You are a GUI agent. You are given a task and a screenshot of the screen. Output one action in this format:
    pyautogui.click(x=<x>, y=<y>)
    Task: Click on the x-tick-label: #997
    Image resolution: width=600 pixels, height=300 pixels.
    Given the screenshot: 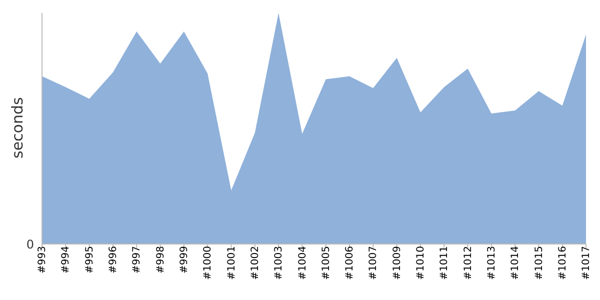 What is the action you would take?
    pyautogui.click(x=137, y=260)
    